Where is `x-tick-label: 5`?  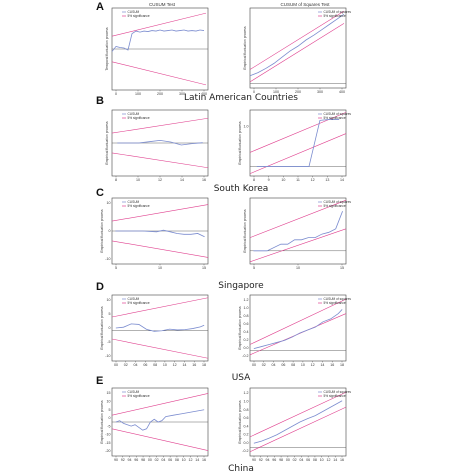 x-tick-label: 5 is located at coordinates (254, 268).